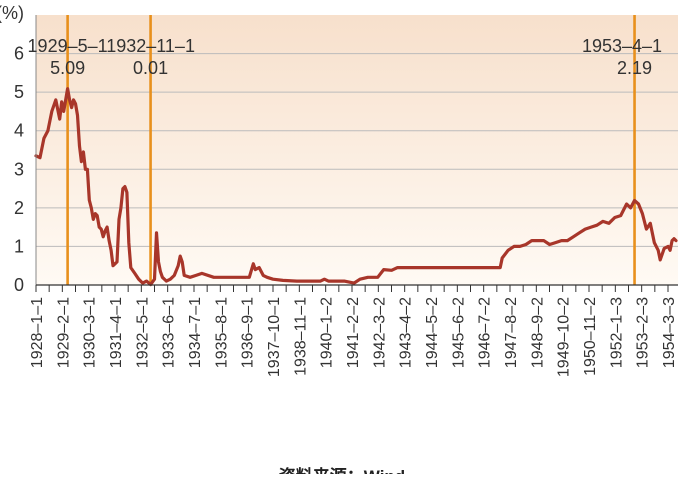  I want to click on y-tick-label: 4, so click(19, 131).